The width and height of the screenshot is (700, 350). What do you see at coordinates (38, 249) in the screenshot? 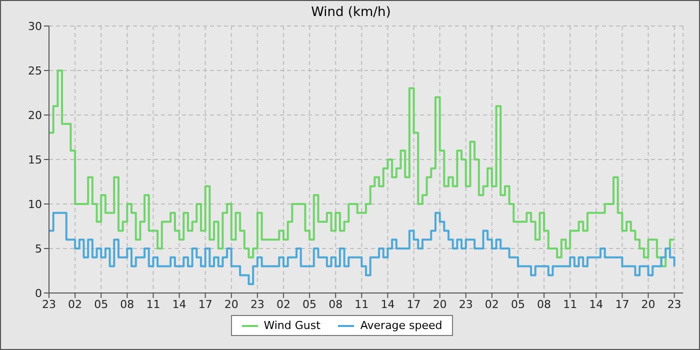
I see `y-tick-label: 5` at bounding box center [38, 249].